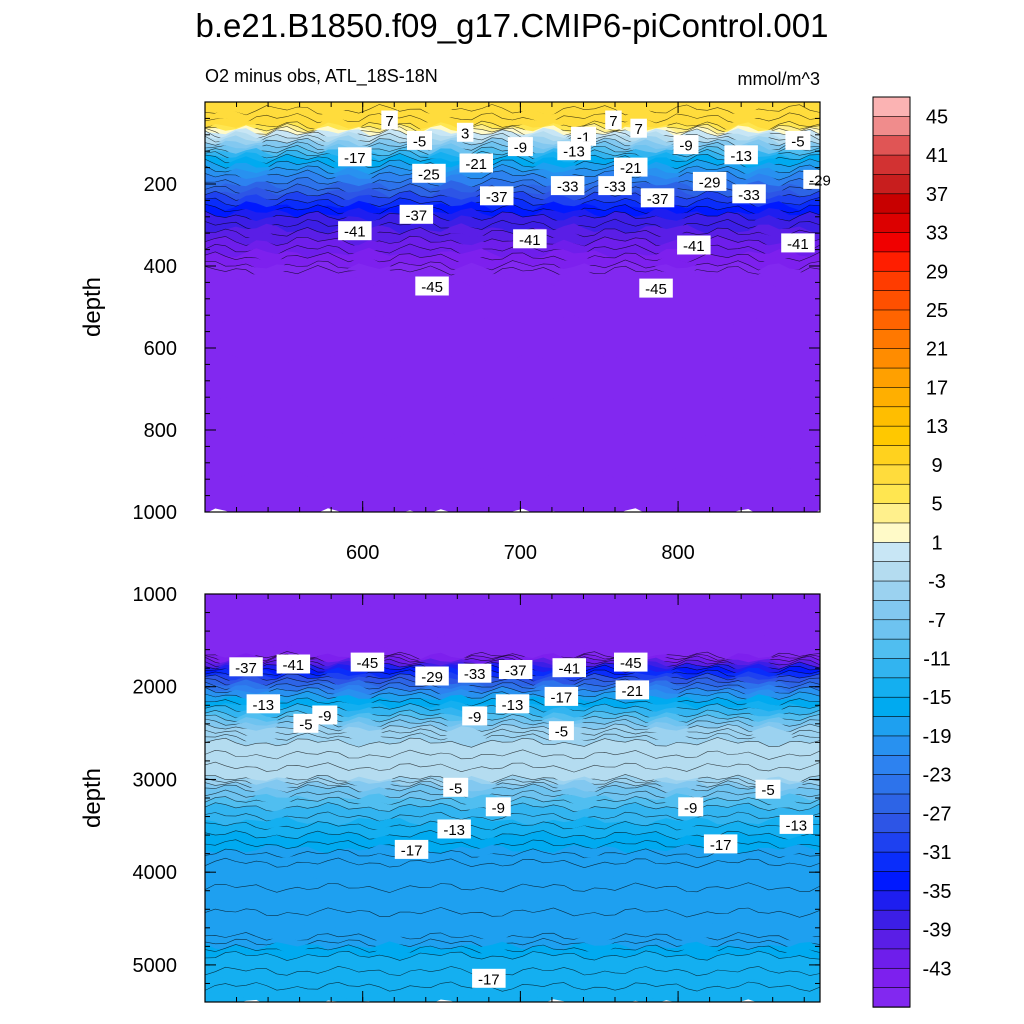  What do you see at coordinates (92, 307) in the screenshot?
I see `y-axis-label: depth` at bounding box center [92, 307].